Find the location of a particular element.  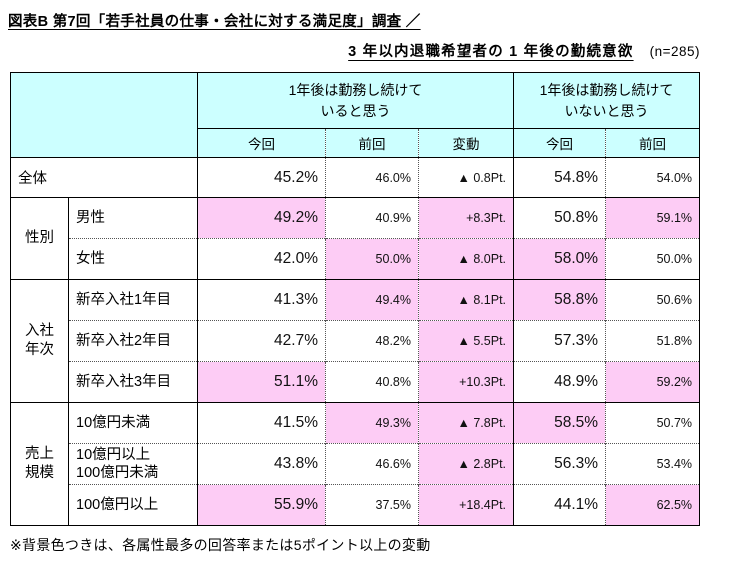

row-label-sales-large: 100億円以上 is located at coordinates (133, 505).